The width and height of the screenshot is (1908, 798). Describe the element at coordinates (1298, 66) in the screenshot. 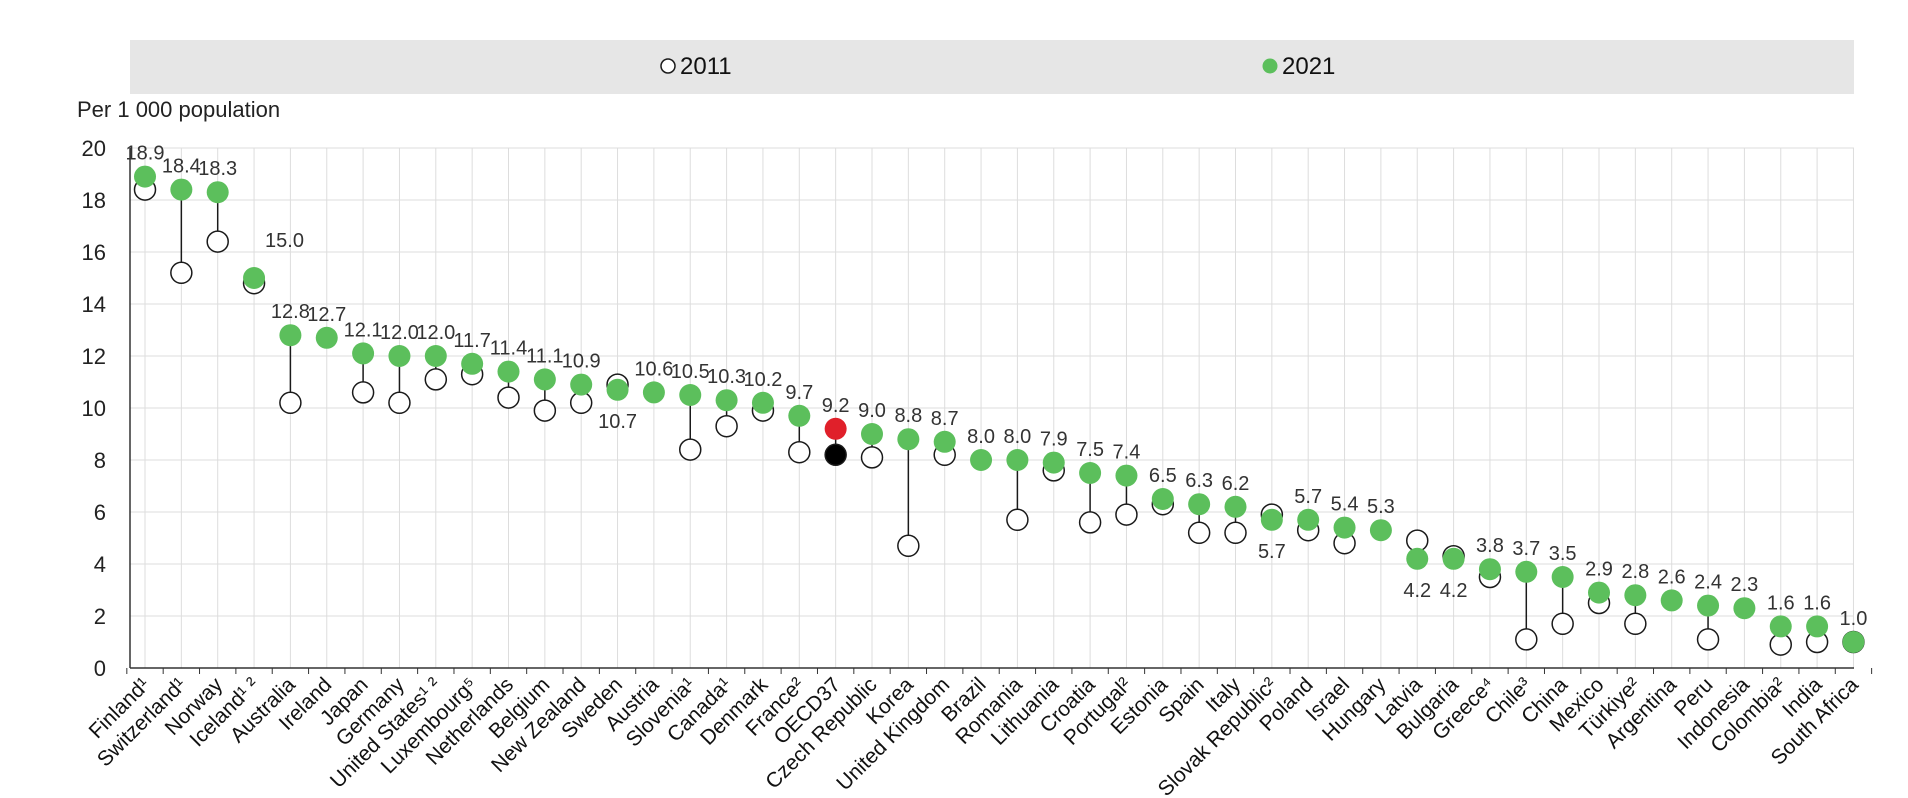

I see `legend-item-2021: 2021` at that location.